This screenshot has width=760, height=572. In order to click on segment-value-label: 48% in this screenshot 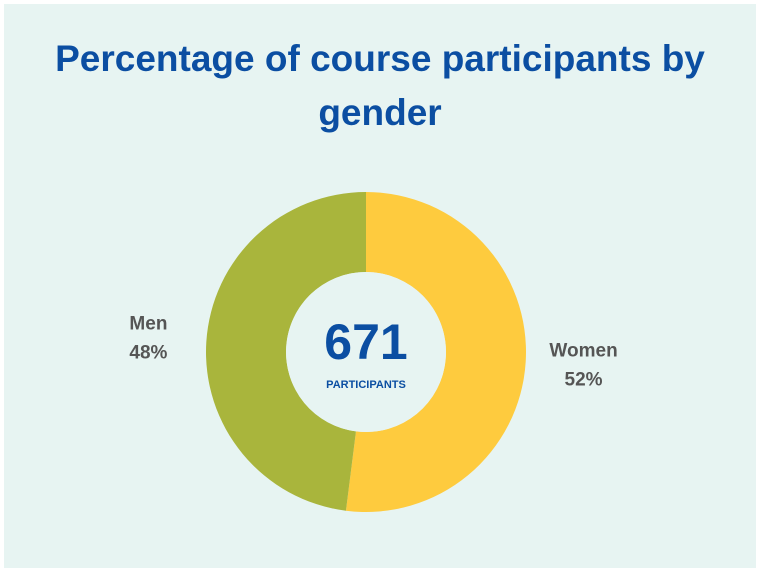, I will do `click(148, 352)`.